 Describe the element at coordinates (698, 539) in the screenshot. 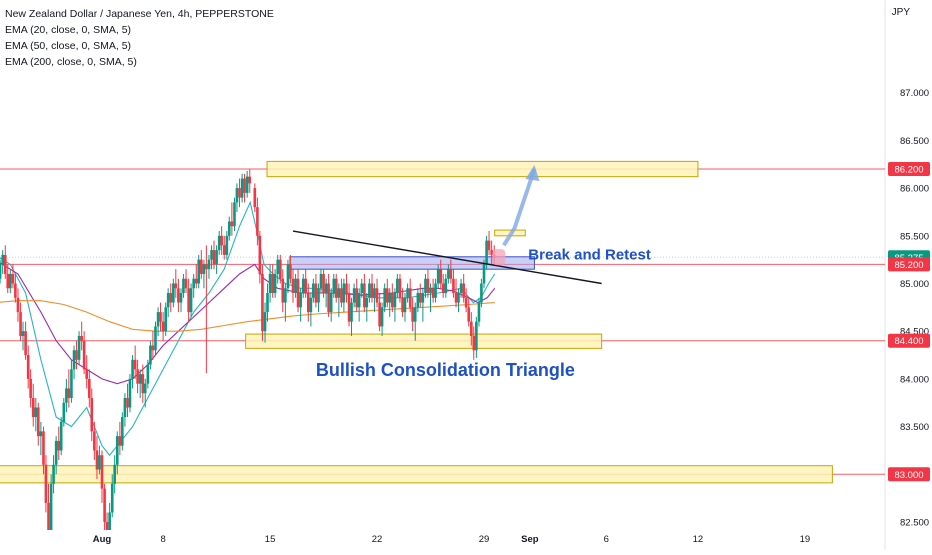

I see `x-tick-label: 12` at that location.